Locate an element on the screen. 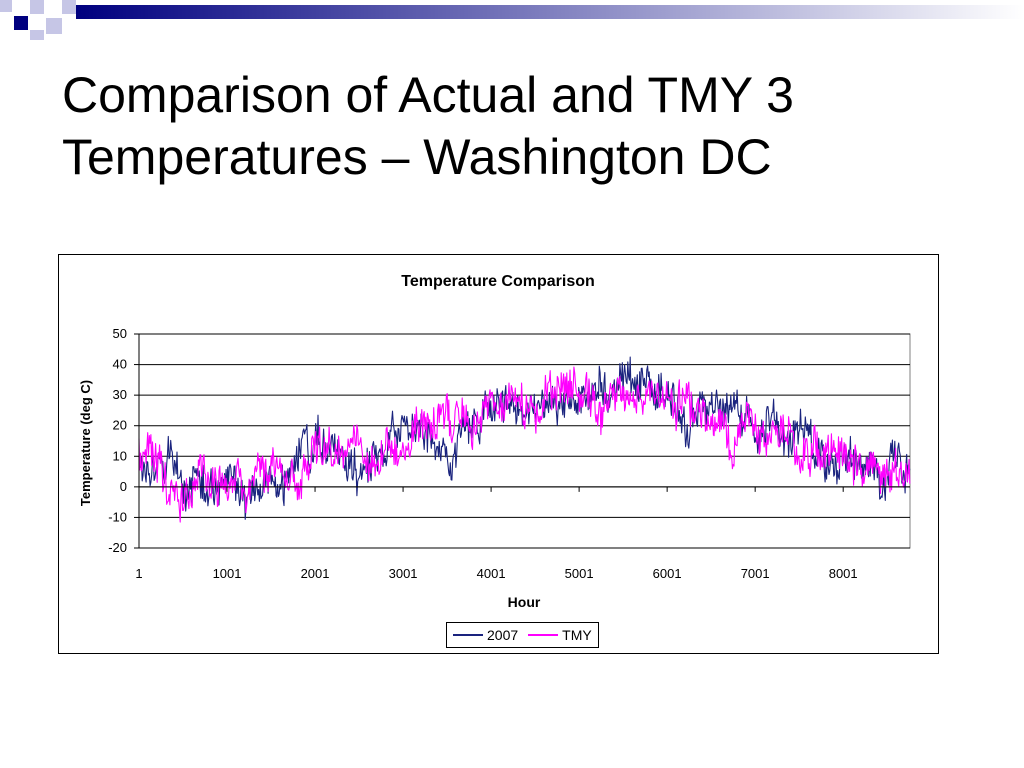  x-tick-label: 2001 is located at coordinates (315, 573).